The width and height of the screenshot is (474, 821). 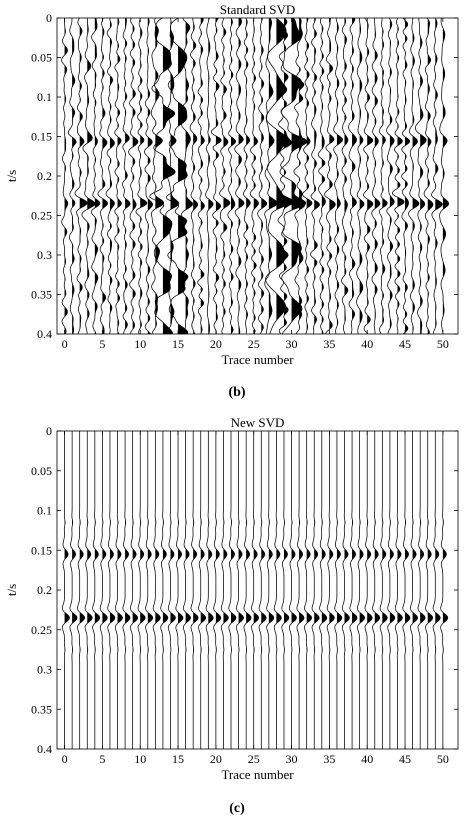 I want to click on y-tick-label: 0.15, so click(x=41, y=137).